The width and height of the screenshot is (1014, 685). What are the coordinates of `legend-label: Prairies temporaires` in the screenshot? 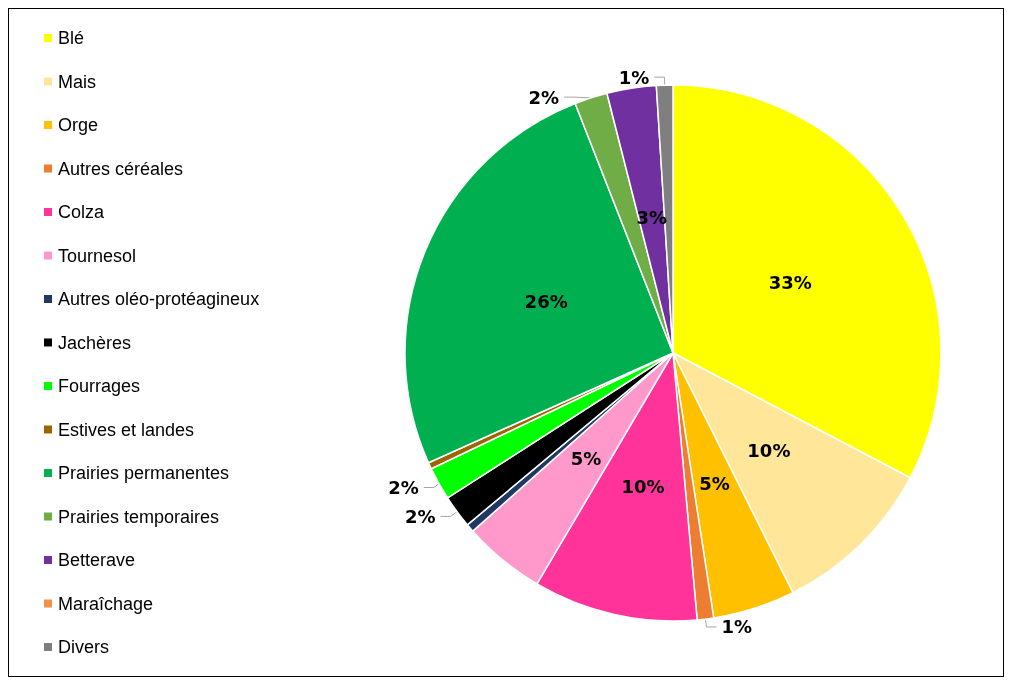 It's located at (139, 516).